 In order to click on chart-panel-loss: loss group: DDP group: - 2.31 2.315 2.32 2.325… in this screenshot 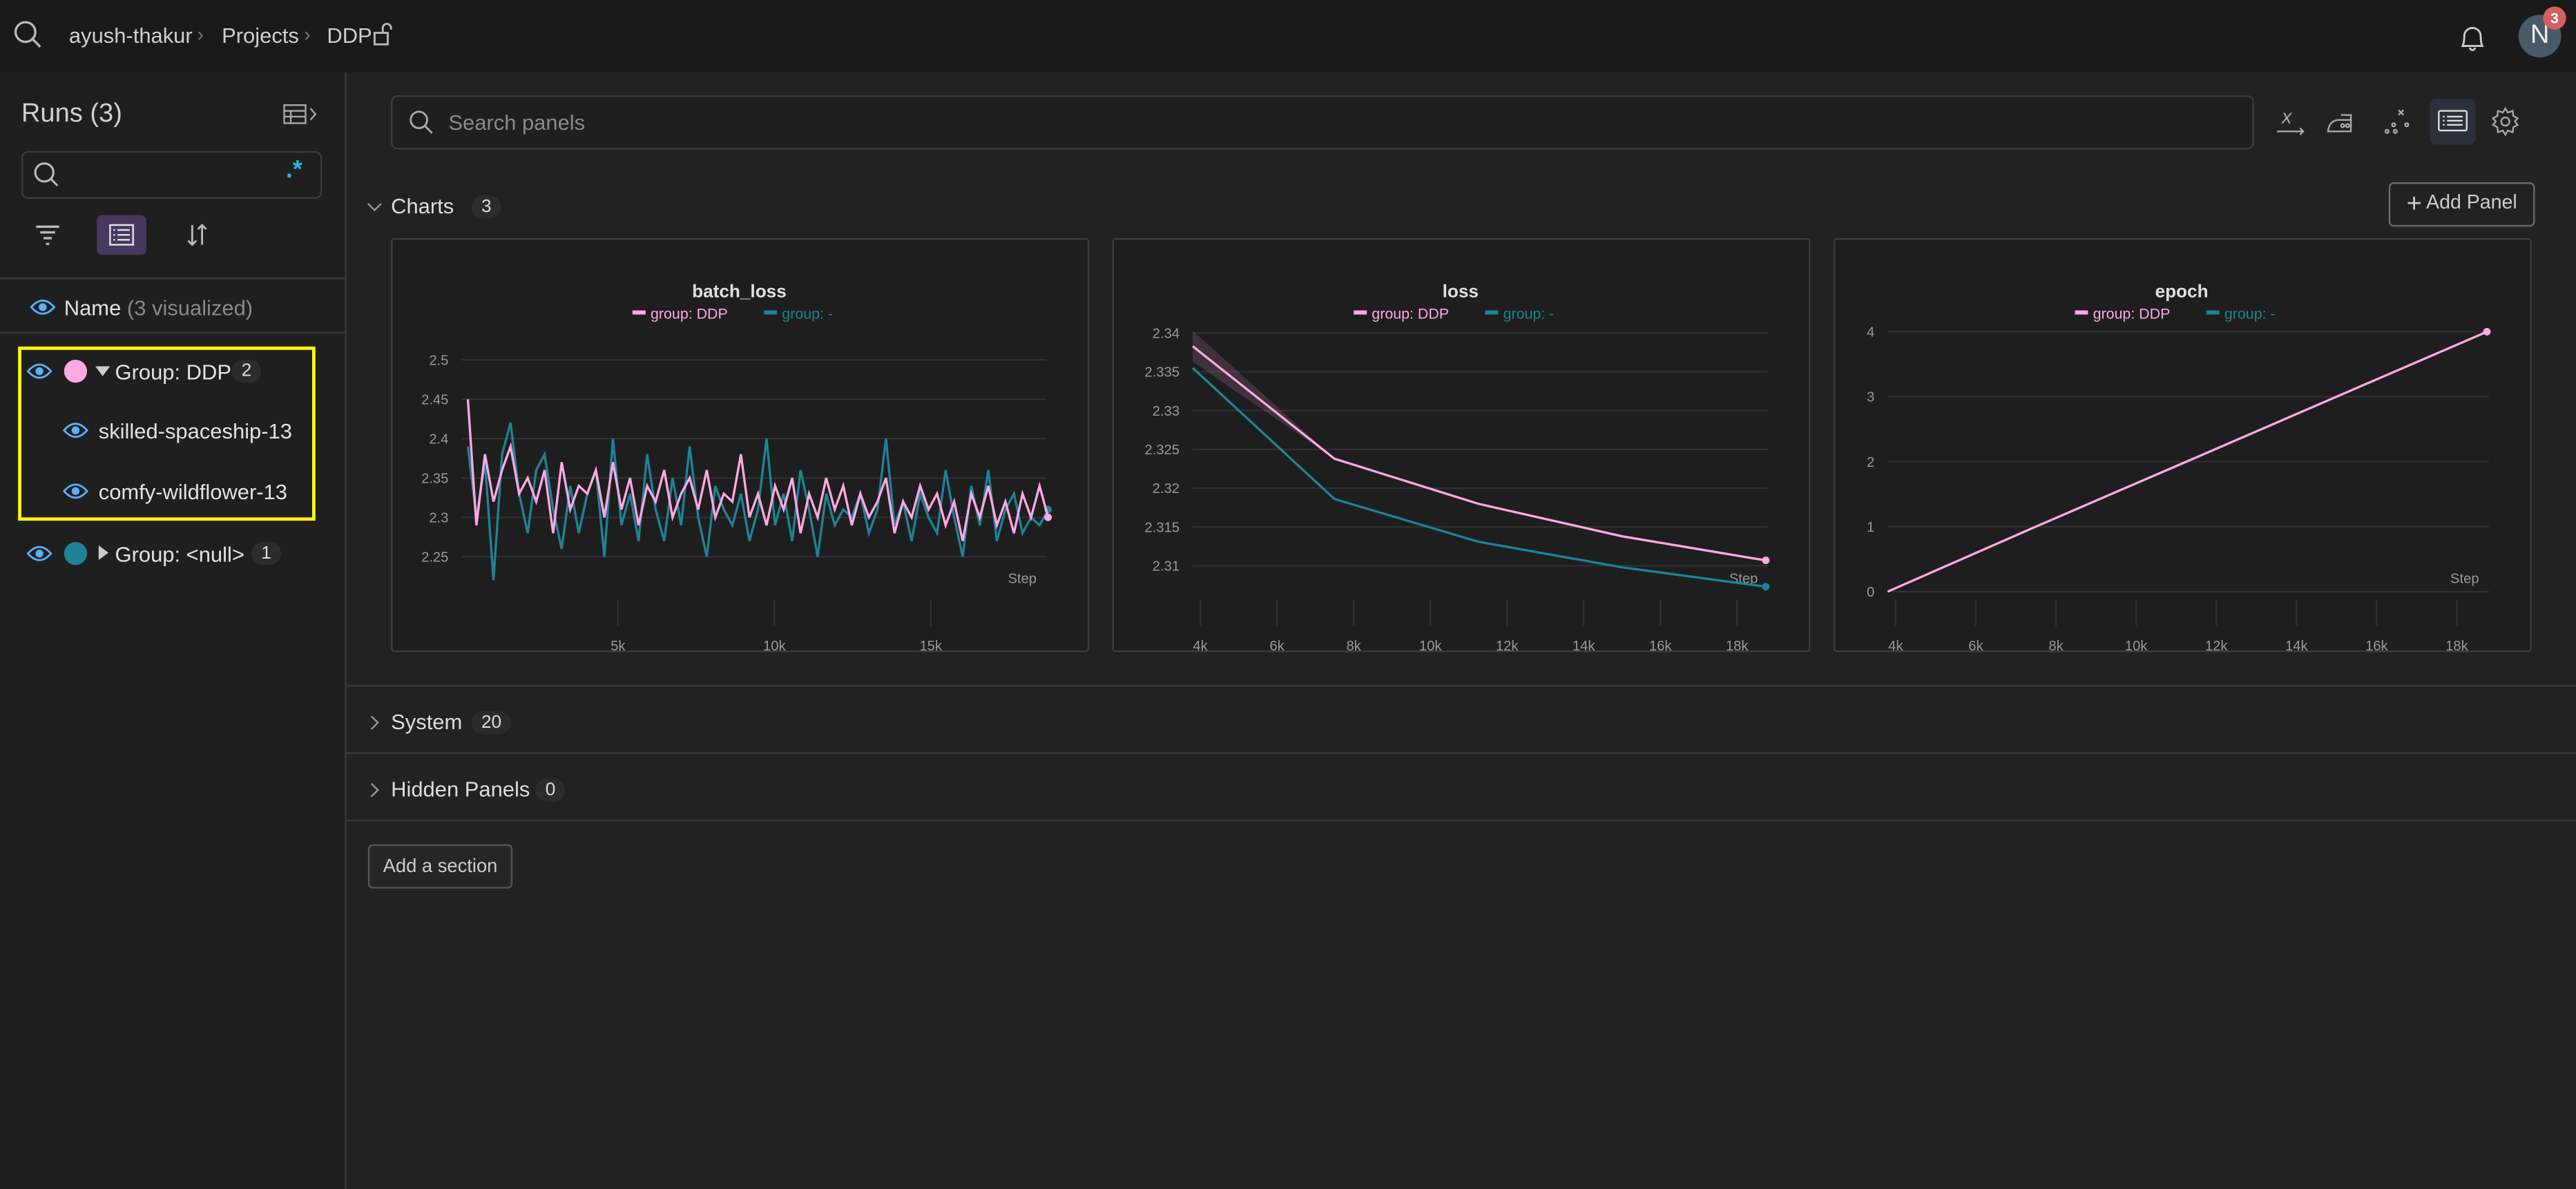, I will do `click(1461, 446)`.